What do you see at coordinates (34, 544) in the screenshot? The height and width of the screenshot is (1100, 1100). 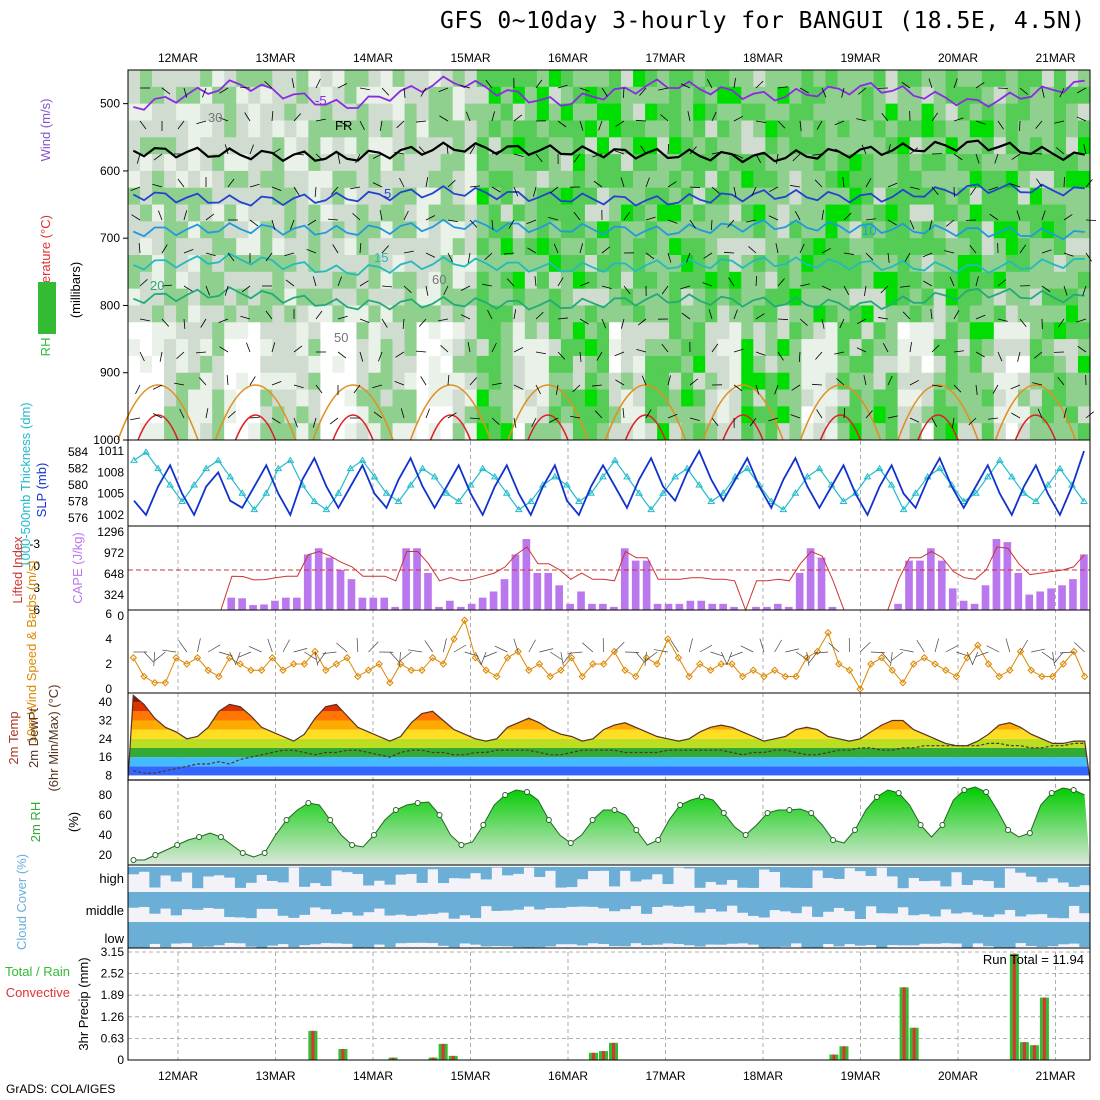 I see `li-tick: -3` at bounding box center [34, 544].